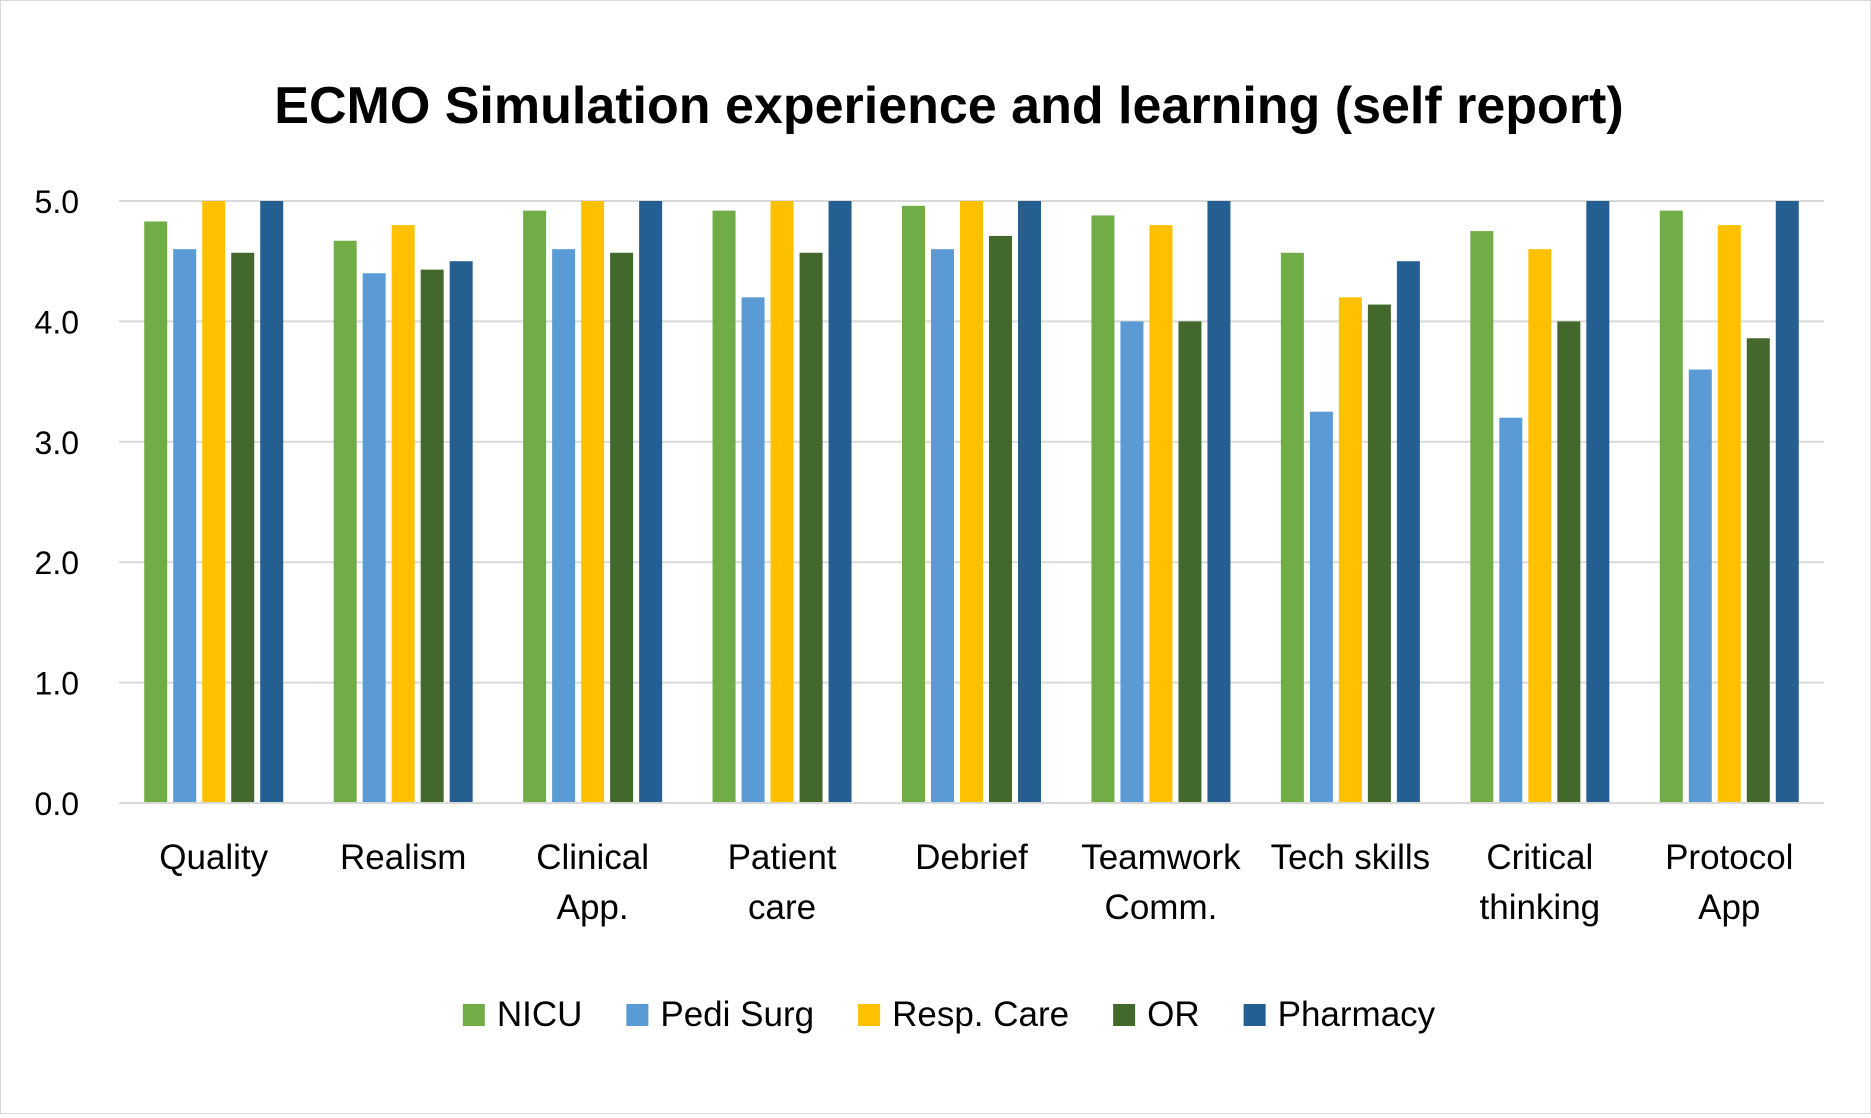 The width and height of the screenshot is (1871, 1118). I want to click on legend-item: NICU, so click(522, 1014).